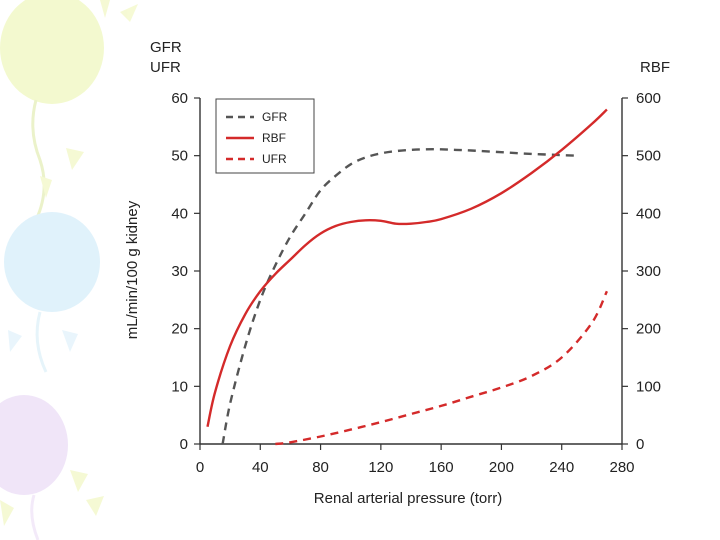  What do you see at coordinates (621, 467) in the screenshot?
I see `x-tick-label: 280` at bounding box center [621, 467].